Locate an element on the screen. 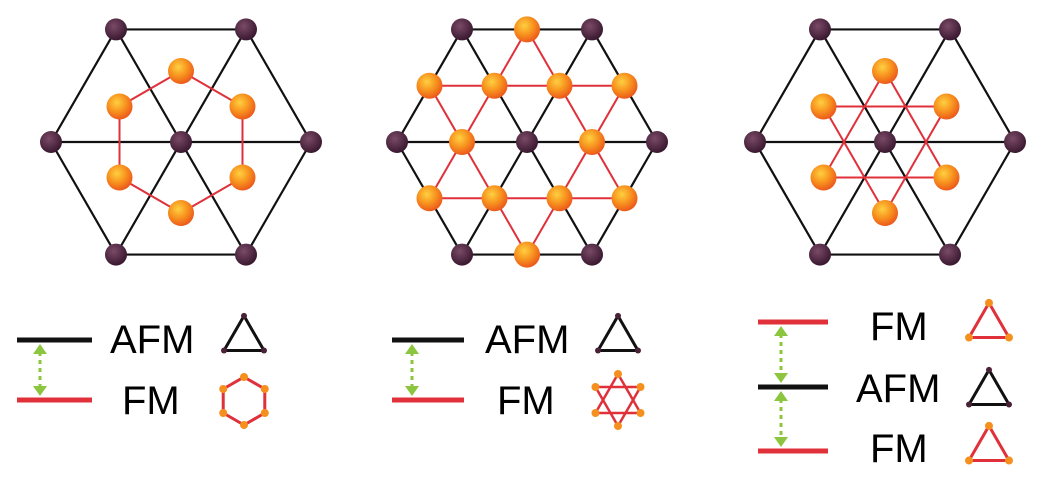 The image size is (1056, 477). hexagon-fm-icon is located at coordinates (244, 401).